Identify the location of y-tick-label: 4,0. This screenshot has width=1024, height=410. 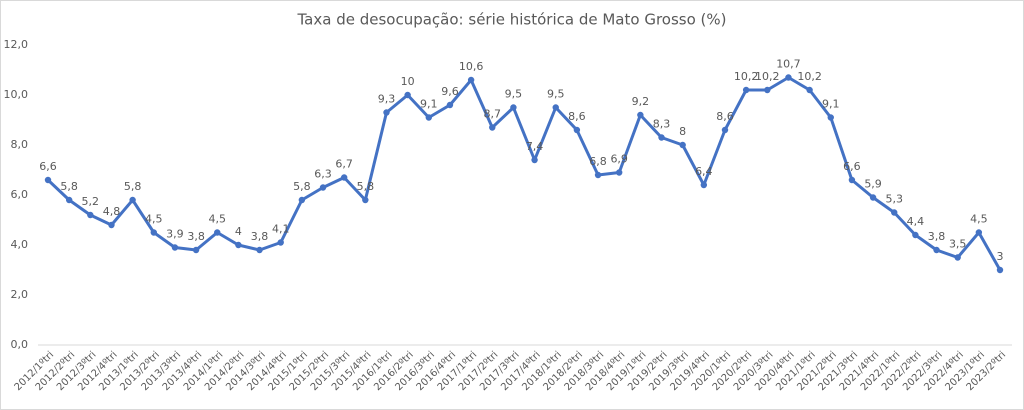
(20, 244).